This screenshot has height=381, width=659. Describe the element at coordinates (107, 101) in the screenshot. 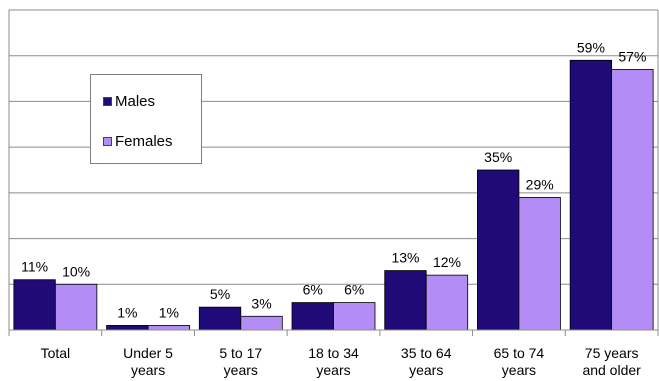

I see `legend-swatch-males` at that location.